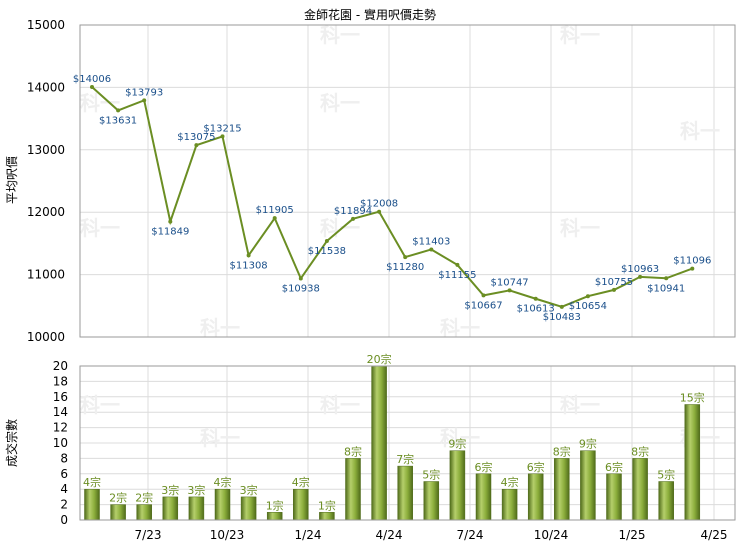  I want to click on transaction-data-label: 8宗, so click(562, 451).